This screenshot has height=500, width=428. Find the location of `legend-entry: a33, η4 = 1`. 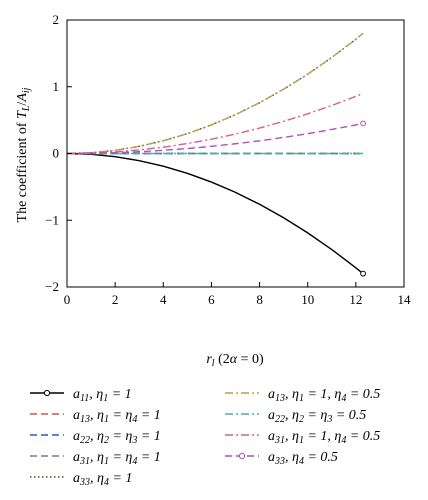

legend-entry: a33, η4 = 1 is located at coordinates (81, 479).